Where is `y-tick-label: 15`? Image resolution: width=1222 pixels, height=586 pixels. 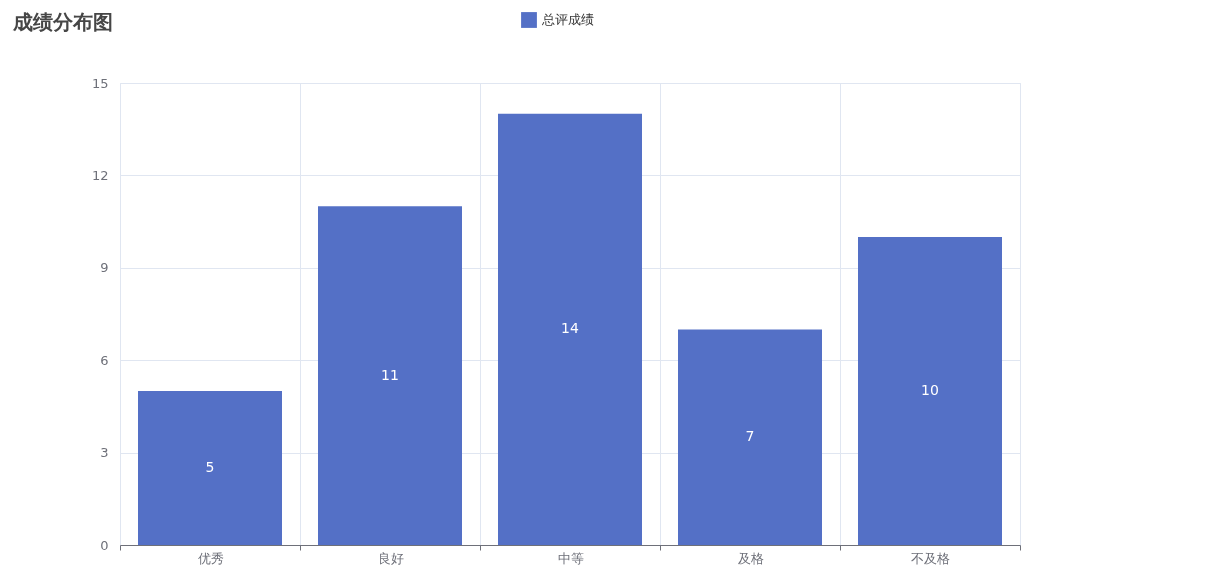 y-tick-label: 15 is located at coordinates (100, 83).